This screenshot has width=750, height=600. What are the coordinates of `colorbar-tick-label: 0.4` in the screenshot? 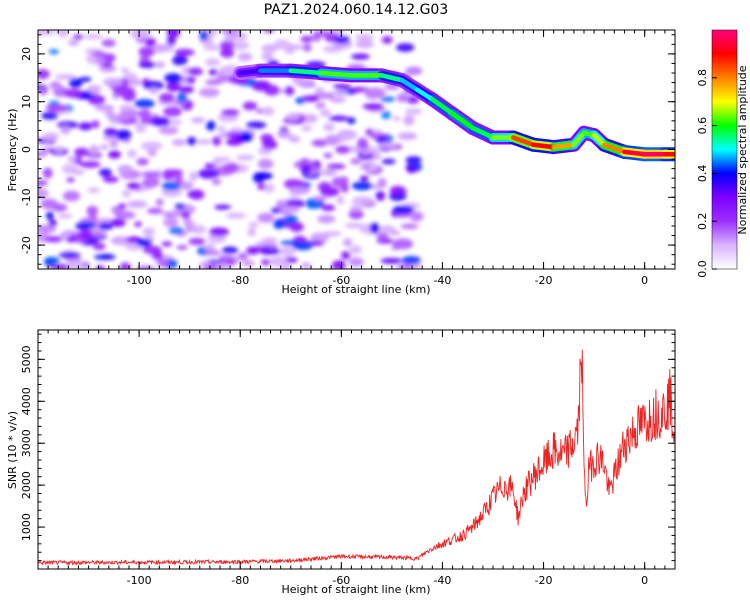 It's located at (702, 174).